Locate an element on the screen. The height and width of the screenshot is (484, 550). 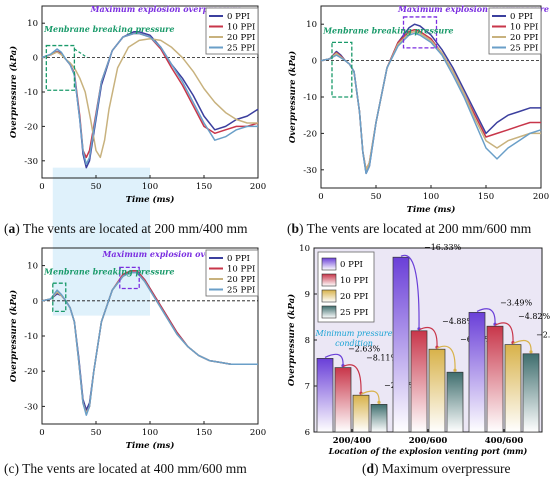
max-overpressure-annotation: Maximum explosion overpressure is located at coordinates (166, 9).